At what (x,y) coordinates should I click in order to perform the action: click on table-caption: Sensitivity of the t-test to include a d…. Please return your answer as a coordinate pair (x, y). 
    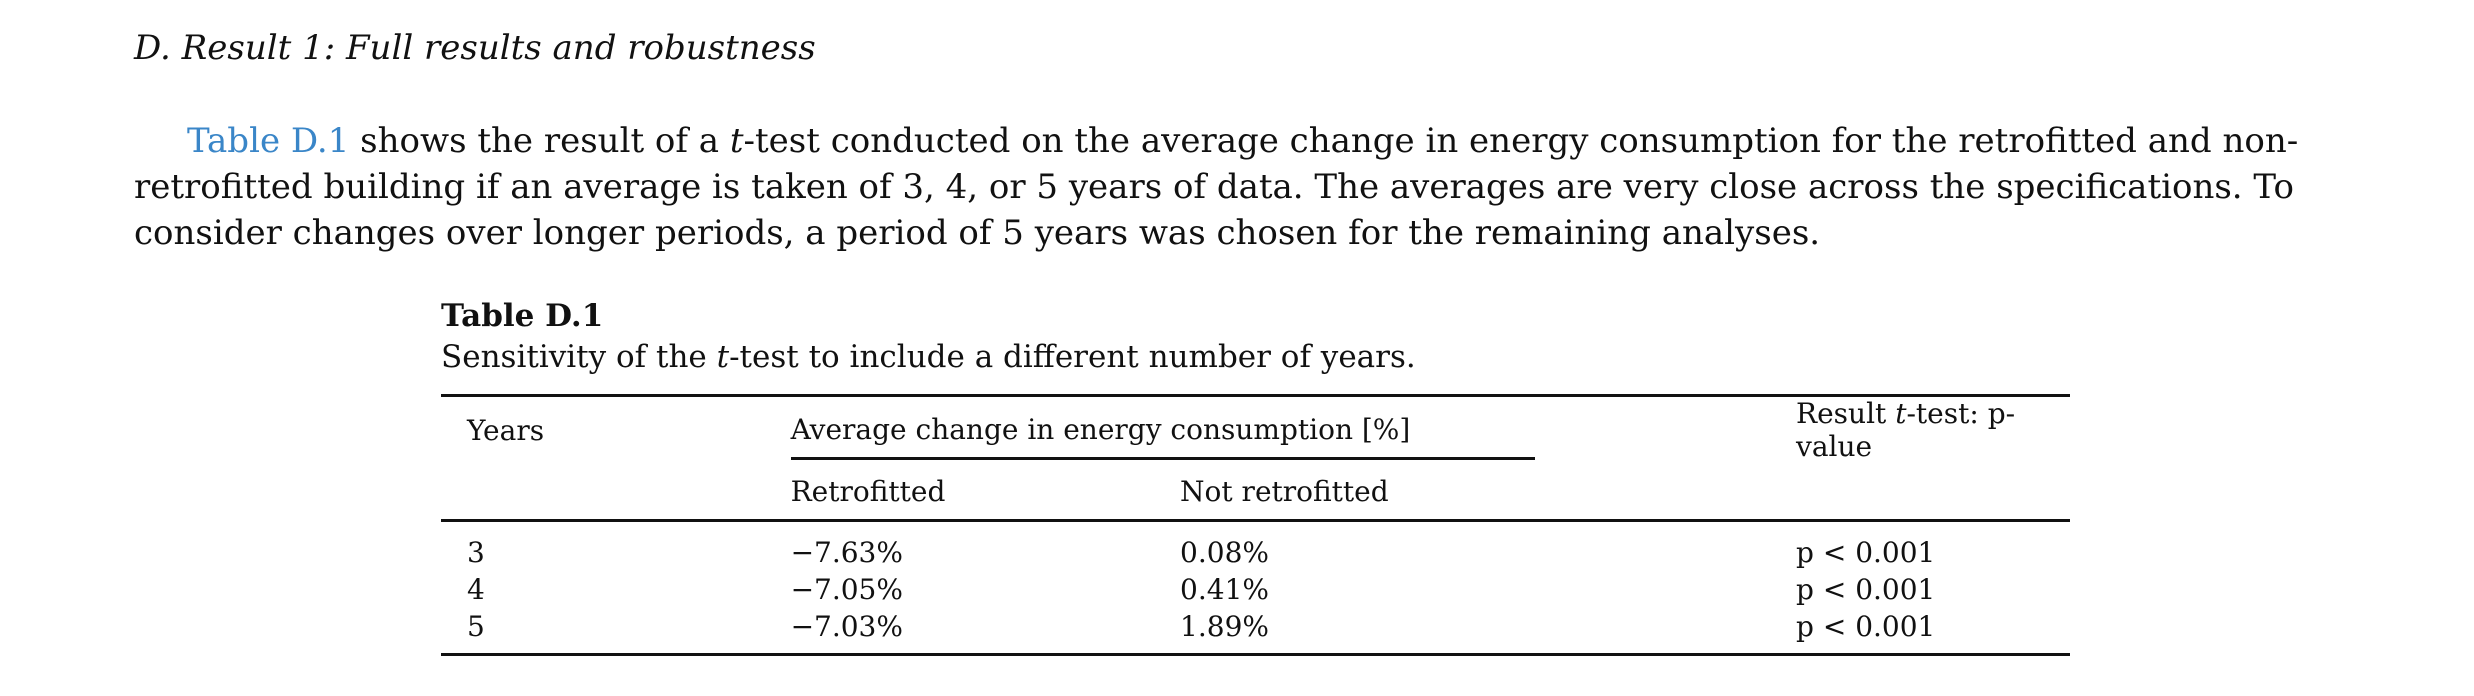
    Looking at the image, I should click on (1255, 357).